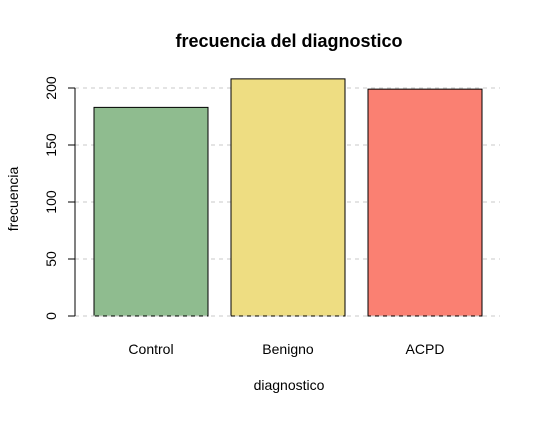 The image size is (538, 422). I want to click on chart-title: frecuencia del diagnostico, so click(288, 41).